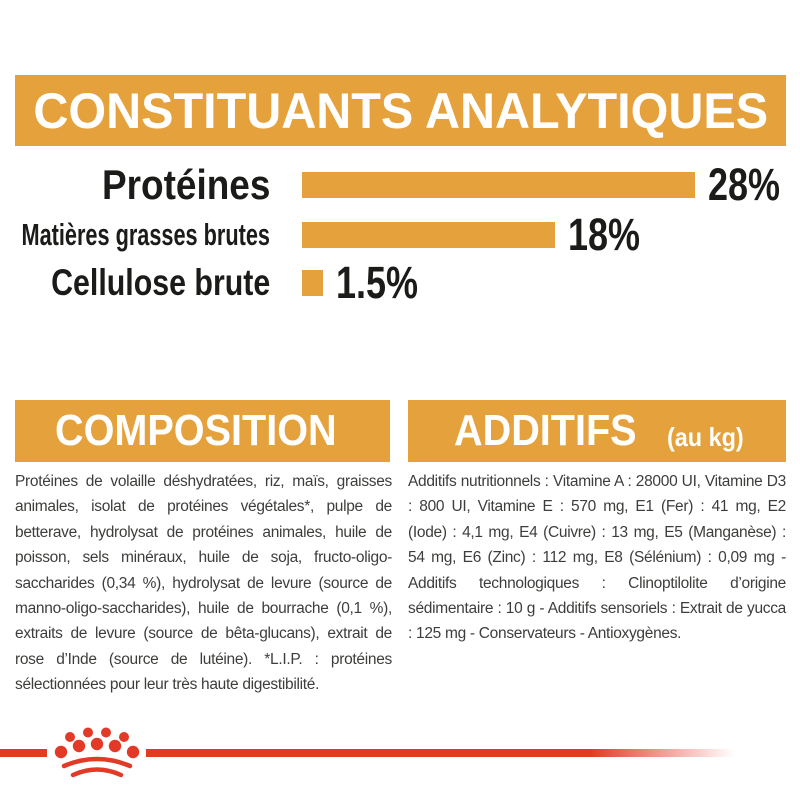  What do you see at coordinates (744, 184) in the screenshot?
I see `chart-value: 28%` at bounding box center [744, 184].